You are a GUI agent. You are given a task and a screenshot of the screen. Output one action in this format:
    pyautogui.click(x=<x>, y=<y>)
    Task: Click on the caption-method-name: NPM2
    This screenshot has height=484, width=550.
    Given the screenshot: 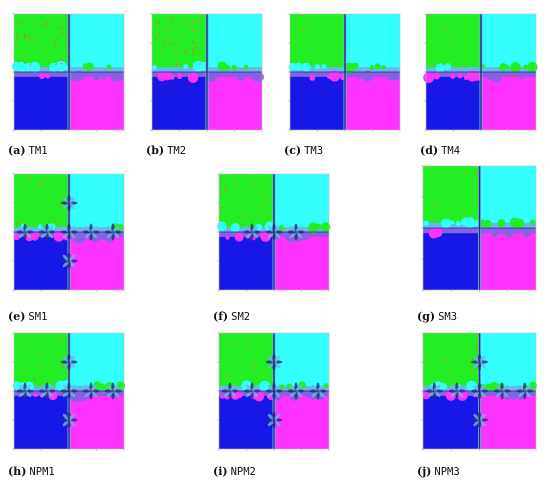 What is the action you would take?
    pyautogui.click(x=243, y=472)
    